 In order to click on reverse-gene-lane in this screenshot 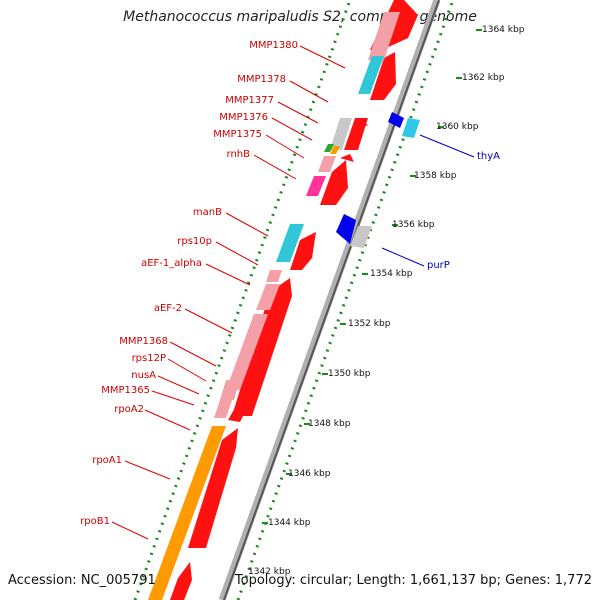, I will do `click(378, 180)`.